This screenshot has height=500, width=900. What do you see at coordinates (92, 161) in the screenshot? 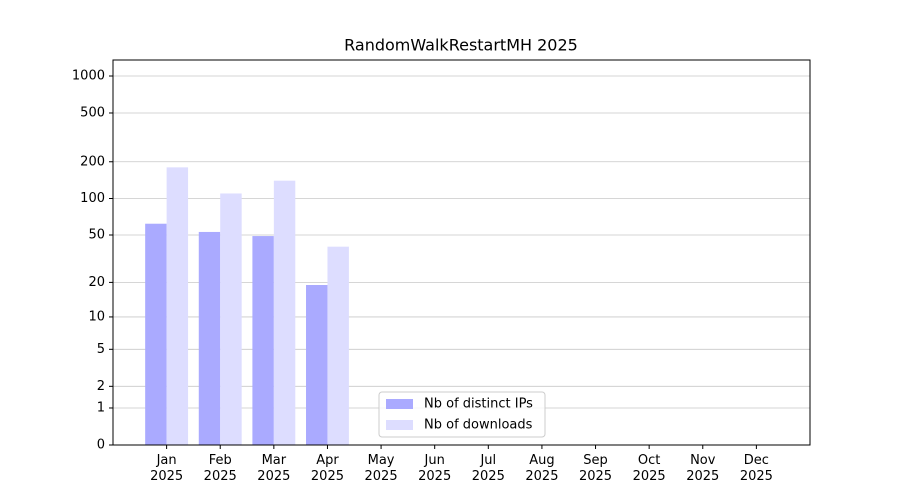
I see `y-tick-label: 200` at bounding box center [92, 161].